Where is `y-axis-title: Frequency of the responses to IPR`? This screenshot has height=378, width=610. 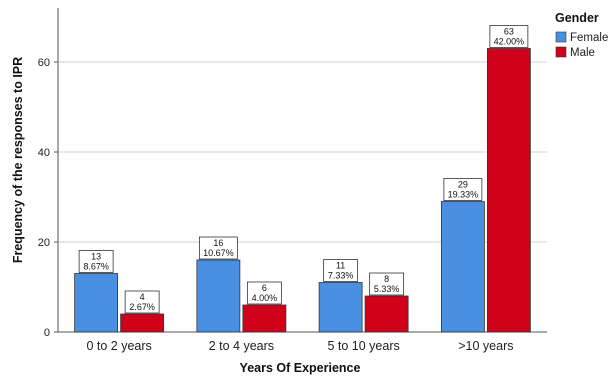
y-axis-title: Frequency of the responses to IPR is located at coordinates (18, 160).